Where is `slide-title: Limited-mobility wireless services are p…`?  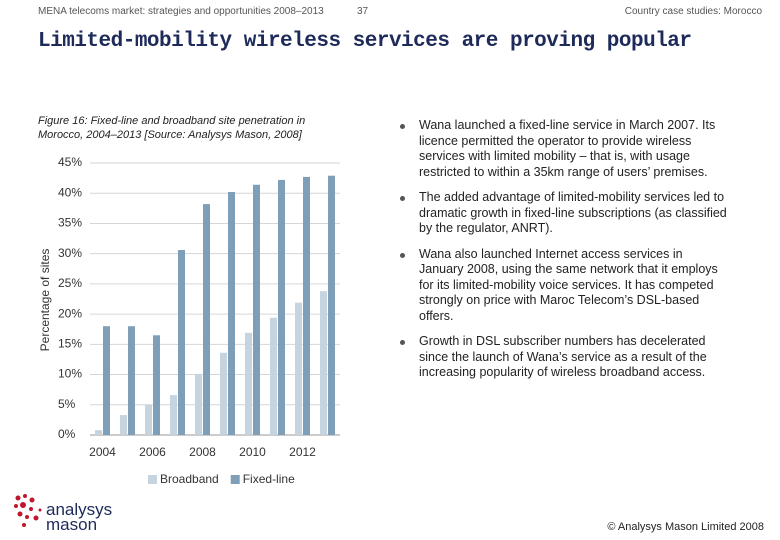
slide-title: Limited-mobility wireless services are p… is located at coordinates (365, 41).